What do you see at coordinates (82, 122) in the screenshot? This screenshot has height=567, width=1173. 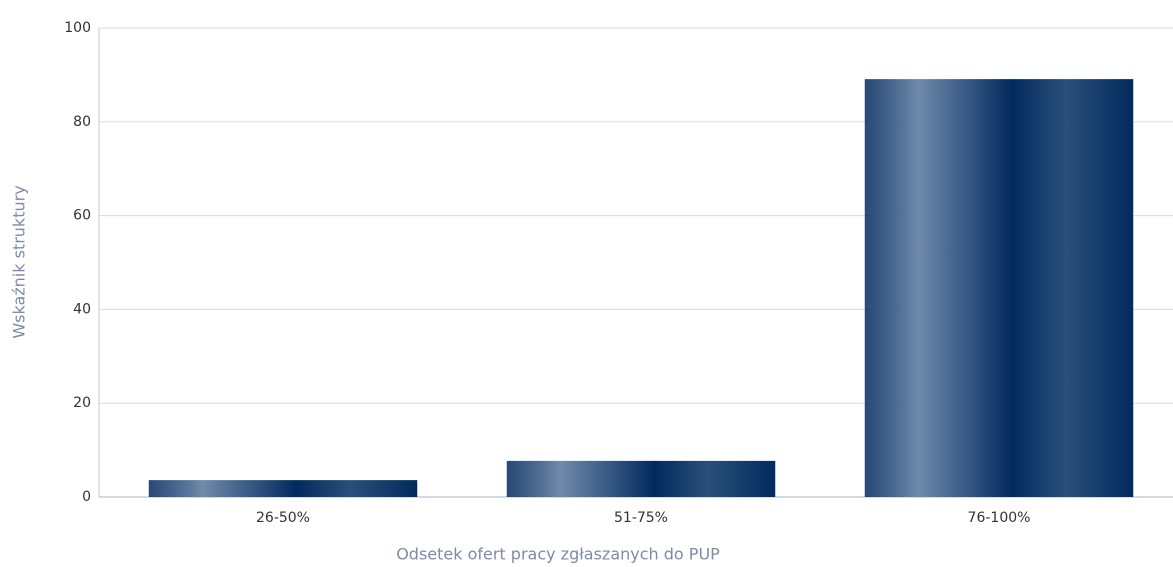 I see `y-tick-label: 80` at bounding box center [82, 122].